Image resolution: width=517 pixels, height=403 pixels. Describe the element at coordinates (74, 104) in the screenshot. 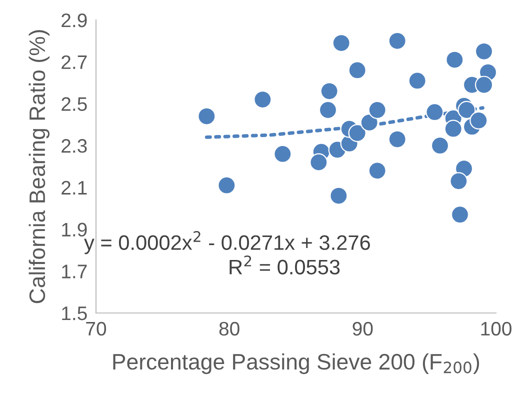

I see `y-tick-label: 2.5` at that location.